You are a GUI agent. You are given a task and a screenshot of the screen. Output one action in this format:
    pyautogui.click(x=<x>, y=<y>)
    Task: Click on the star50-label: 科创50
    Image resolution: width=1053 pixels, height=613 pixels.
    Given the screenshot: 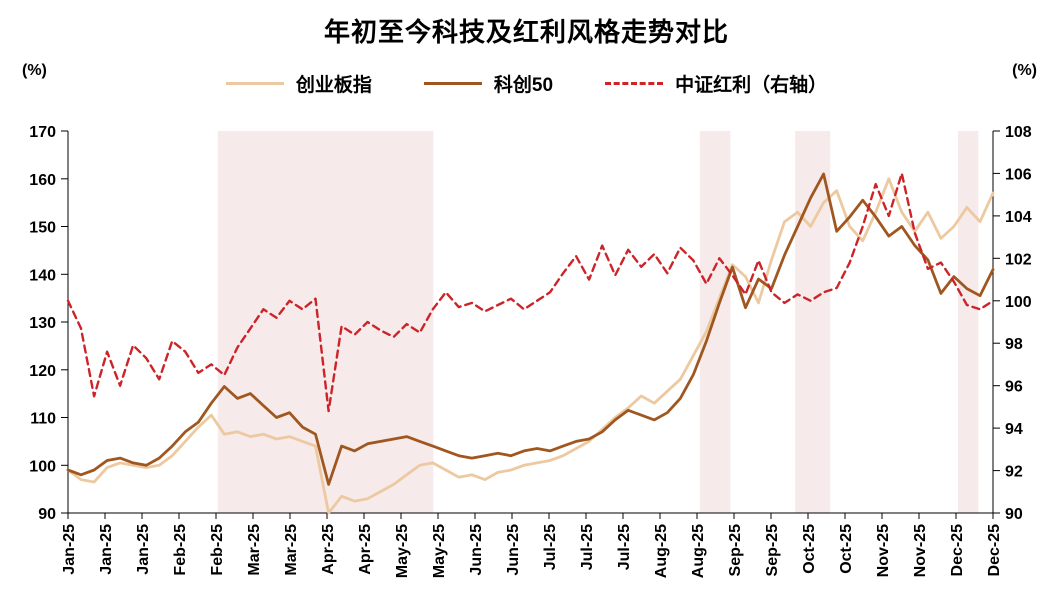 What is the action you would take?
    pyautogui.click(x=523, y=85)
    